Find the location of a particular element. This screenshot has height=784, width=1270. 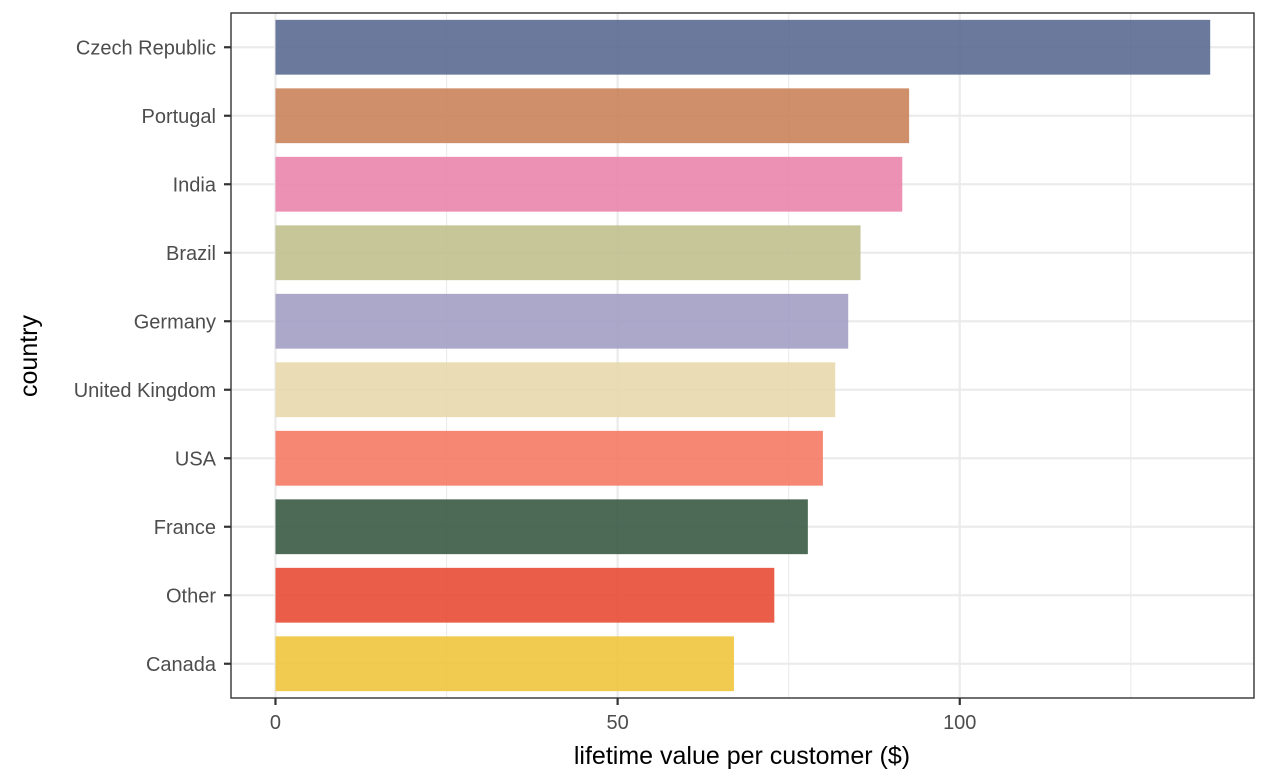

y-tick-label: India is located at coordinates (195, 185).